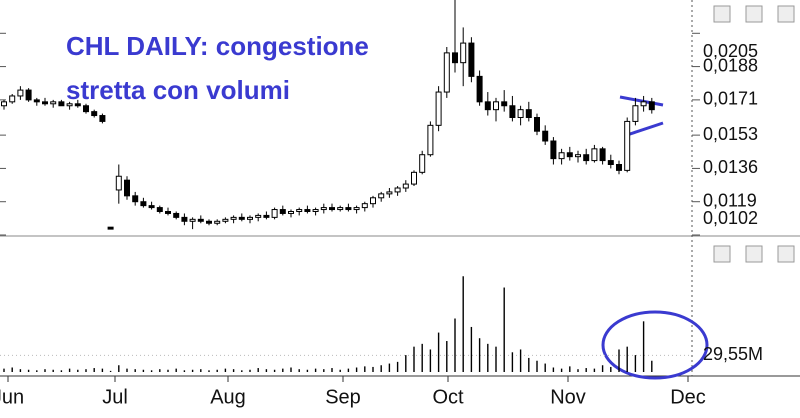  I want to click on x-tick-label: Jun, so click(12, 397).